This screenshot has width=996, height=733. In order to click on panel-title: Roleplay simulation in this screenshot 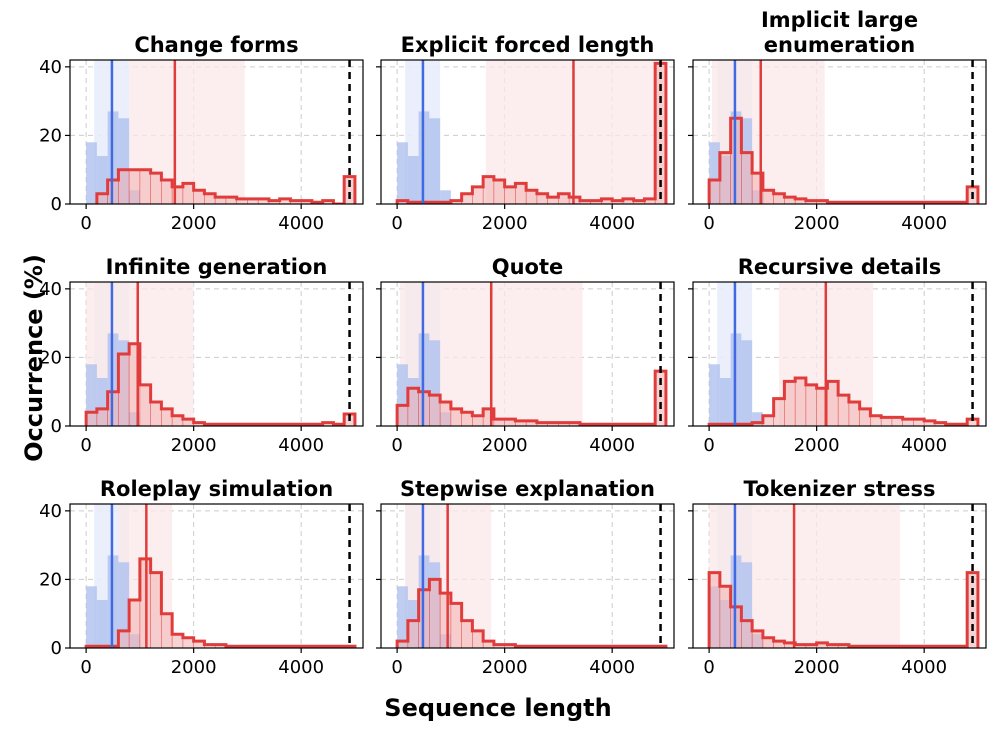, I will do `click(216, 489)`.